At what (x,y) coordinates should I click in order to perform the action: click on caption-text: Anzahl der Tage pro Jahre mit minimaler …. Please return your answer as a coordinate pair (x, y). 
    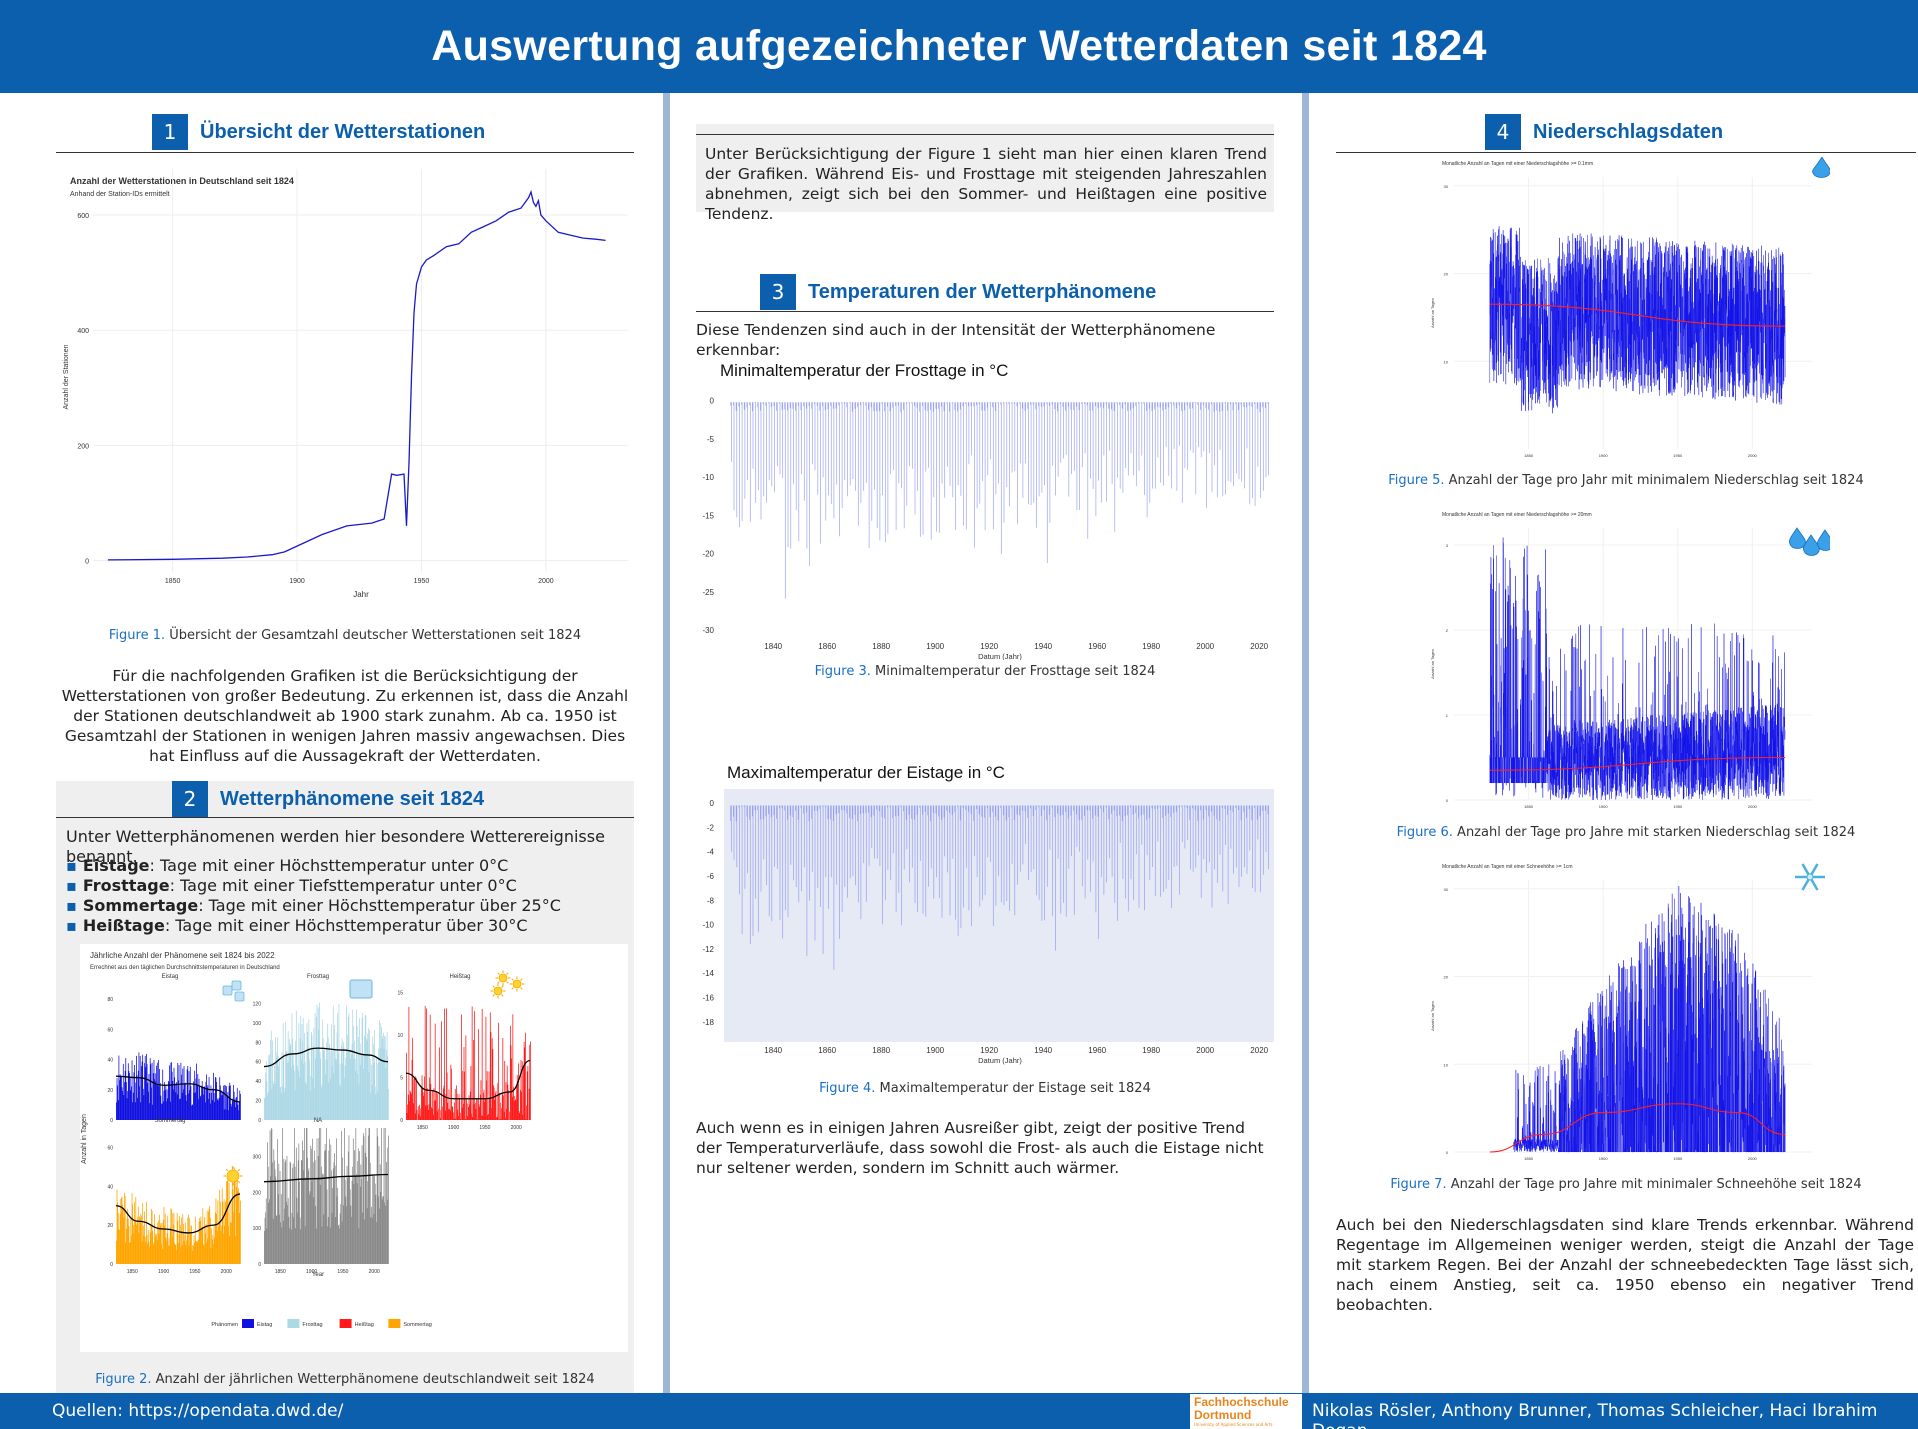
    Looking at the image, I should click on (1656, 1184).